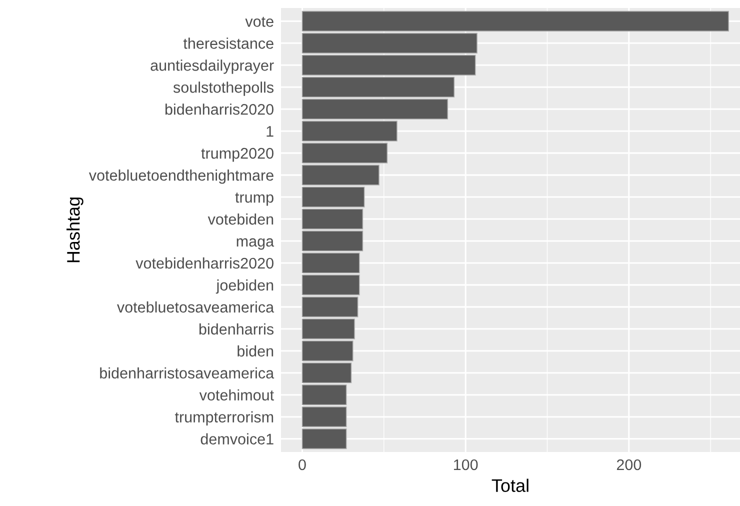 The height and width of the screenshot is (506, 740). Describe the element at coordinates (75, 230) in the screenshot. I see `y-axis-title: Hashtag` at that location.